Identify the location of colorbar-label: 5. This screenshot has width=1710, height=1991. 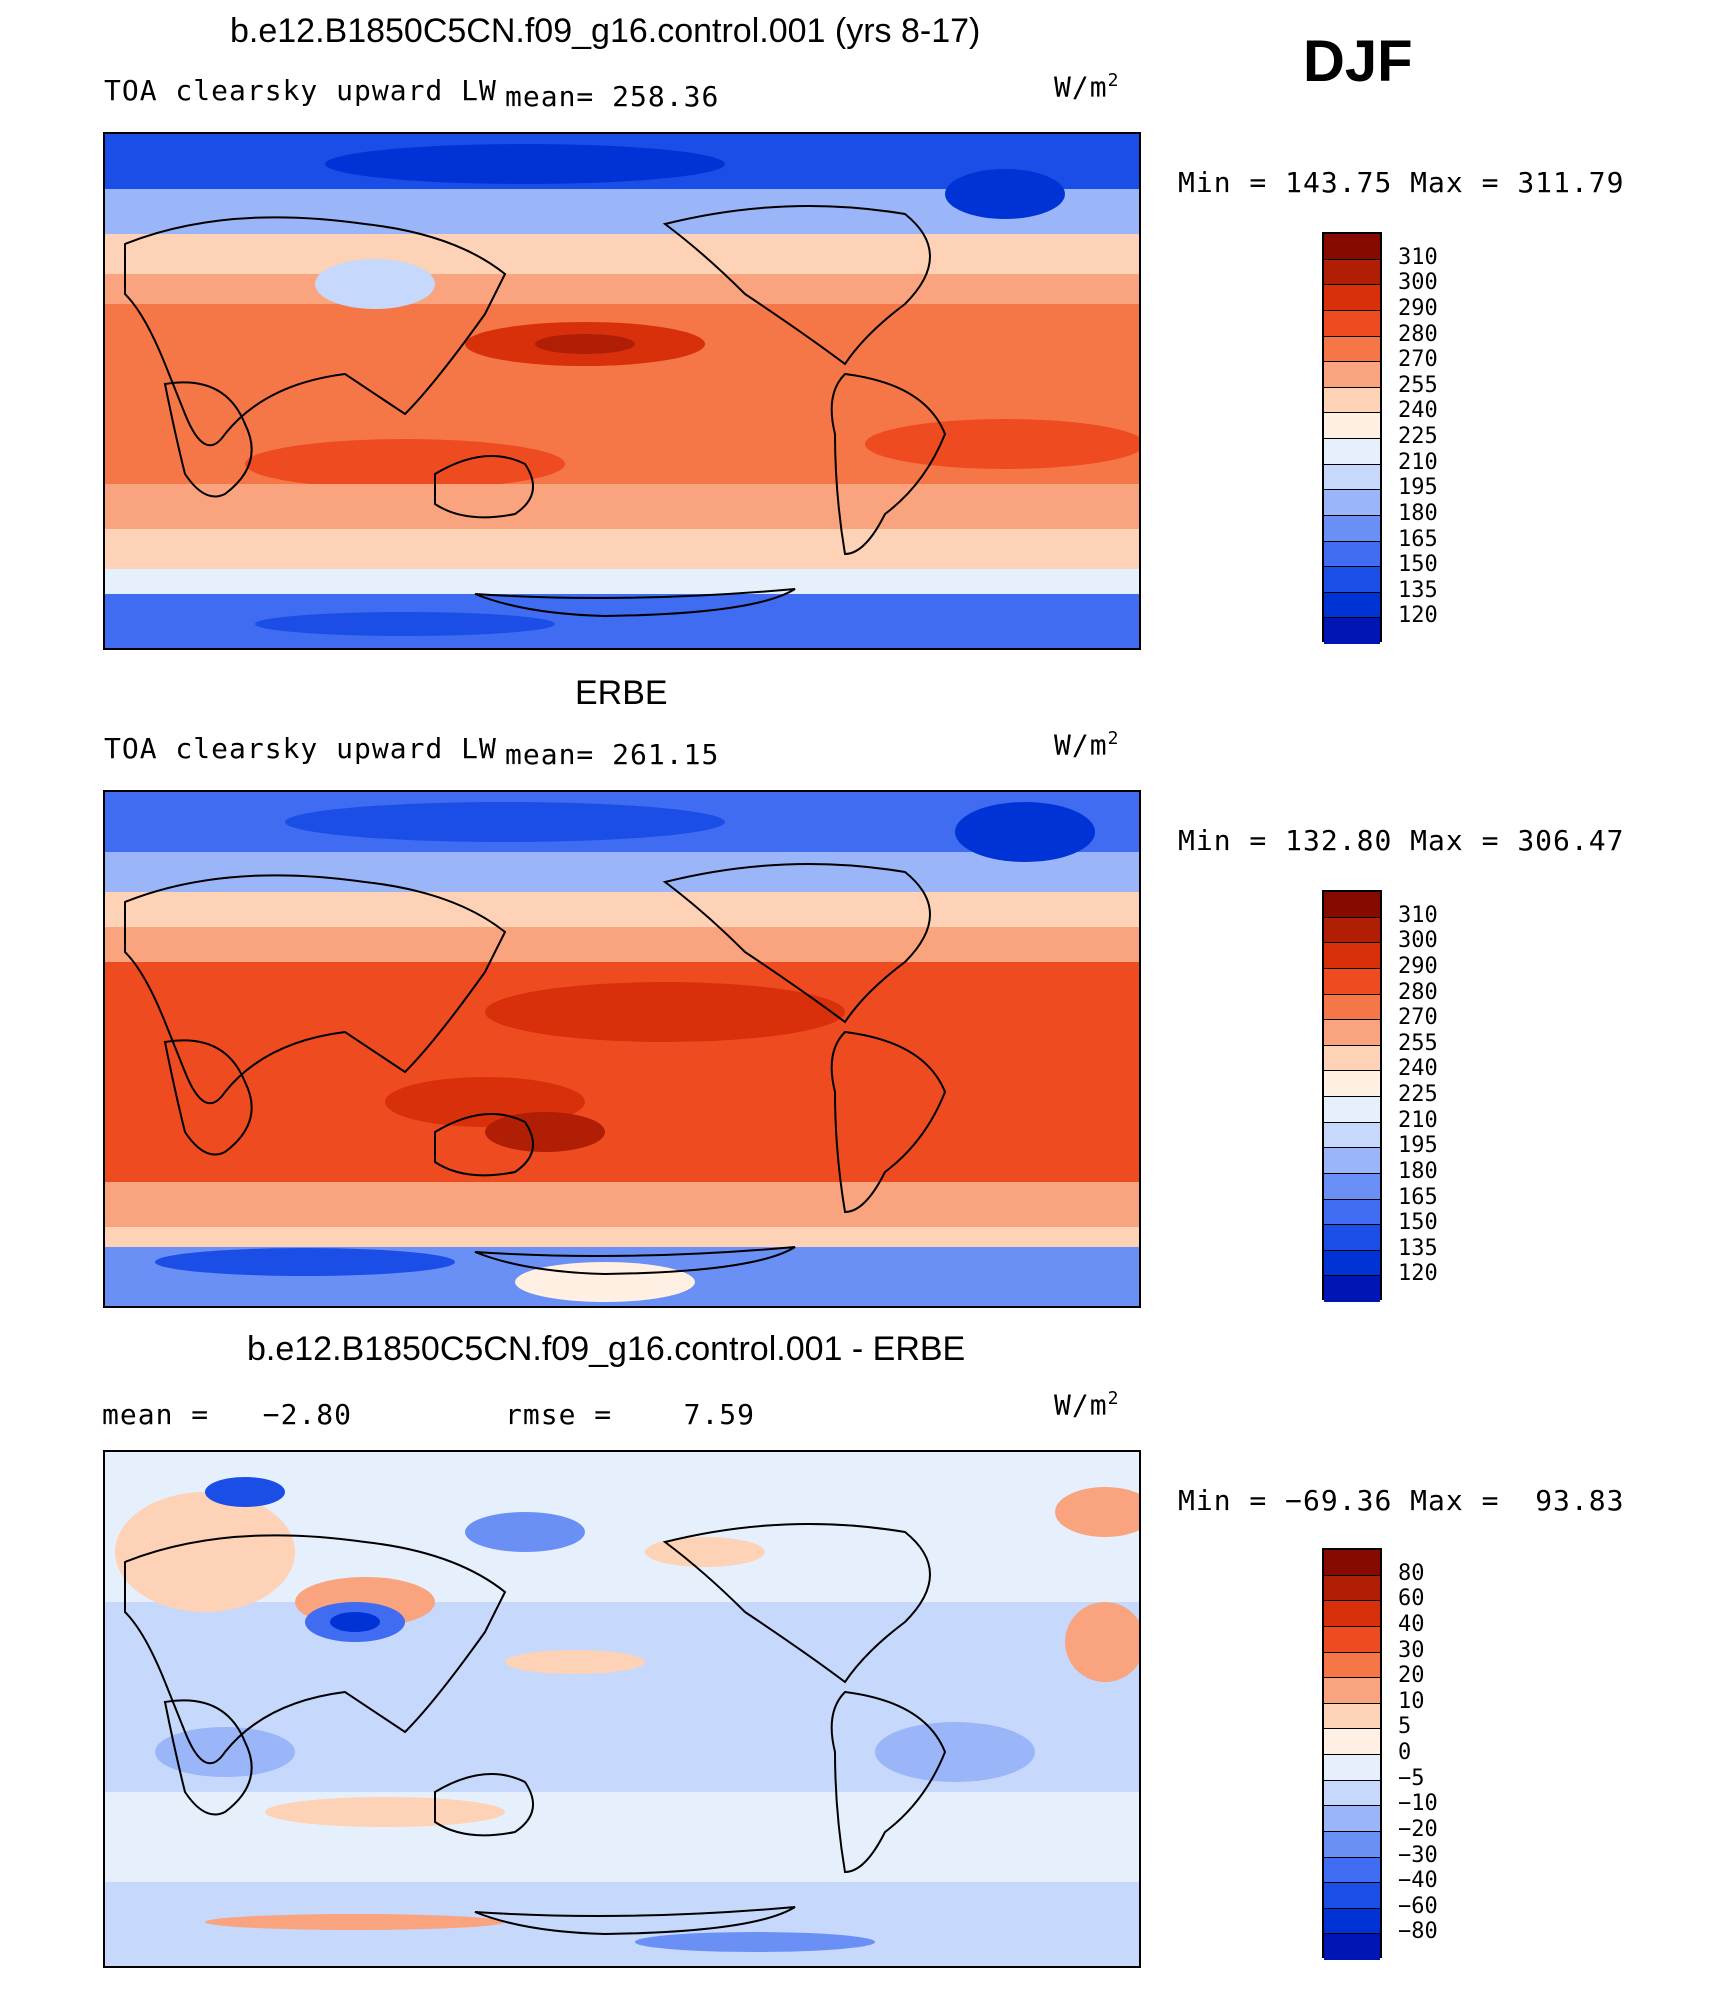
(1405, 1727).